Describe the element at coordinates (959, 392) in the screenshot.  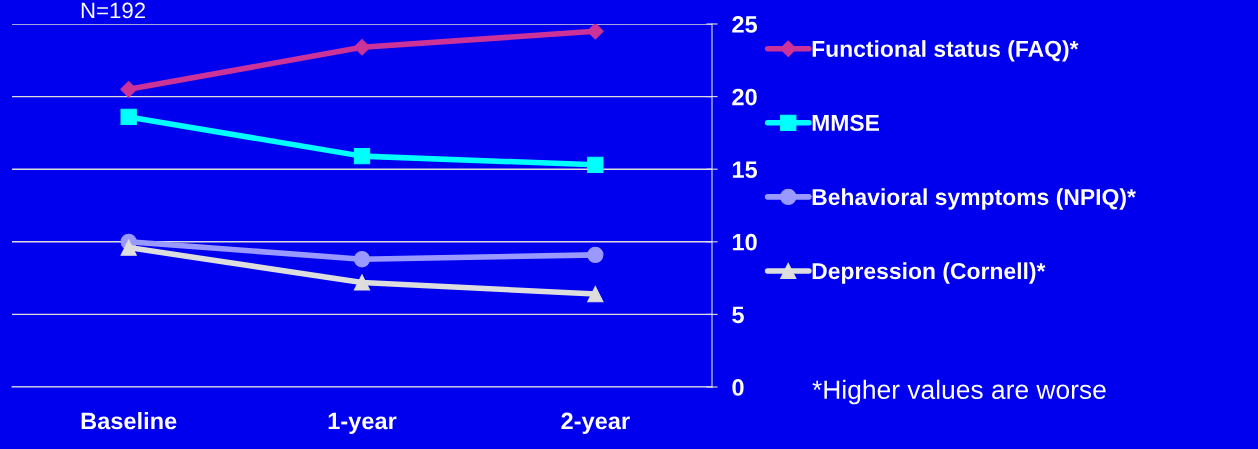
I see `text: *Higher values are worse` at that location.